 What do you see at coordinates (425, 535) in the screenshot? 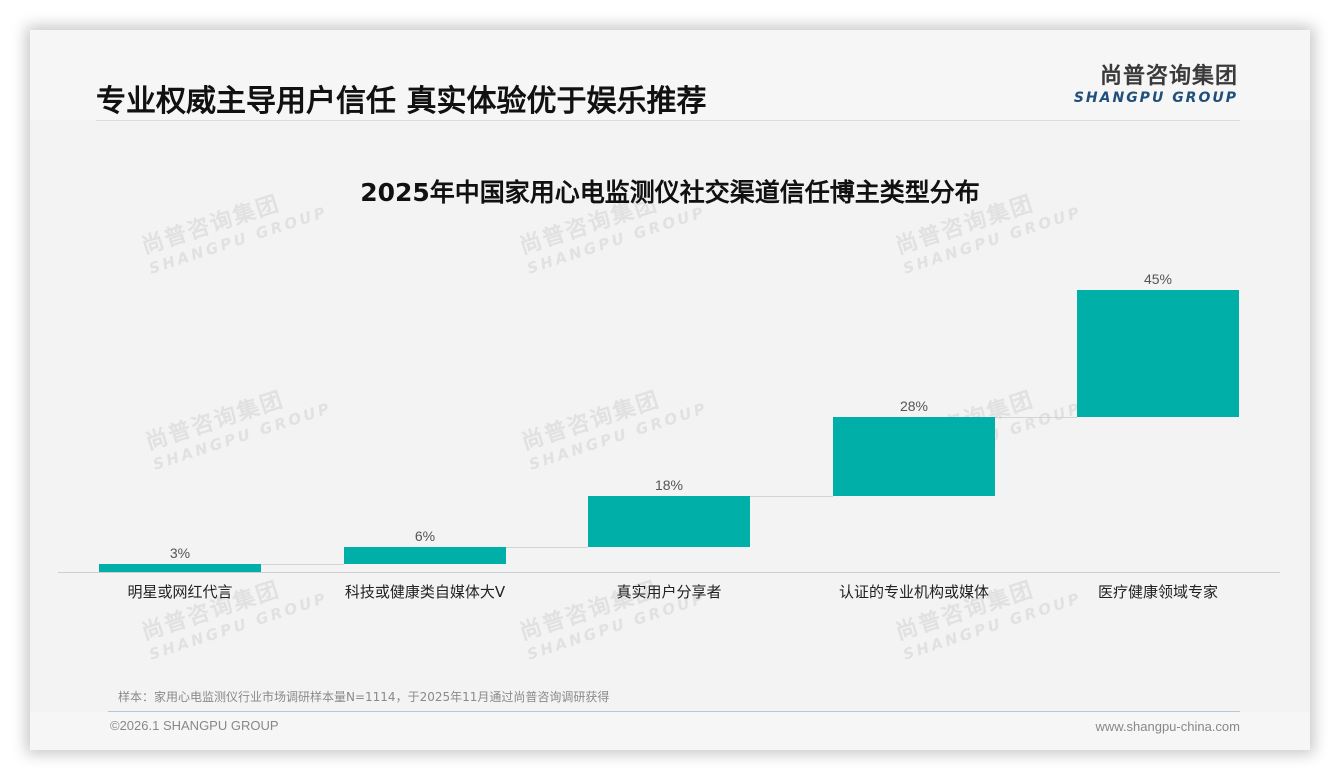
I see `bar-value-label: 6%` at bounding box center [425, 535].